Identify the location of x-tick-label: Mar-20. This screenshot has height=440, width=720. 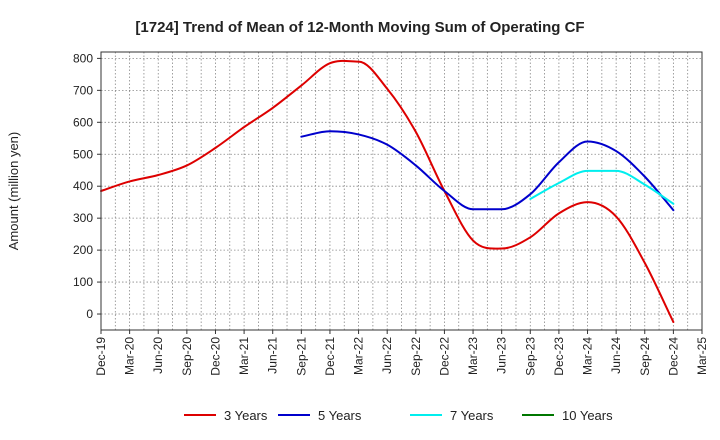
(130, 356).